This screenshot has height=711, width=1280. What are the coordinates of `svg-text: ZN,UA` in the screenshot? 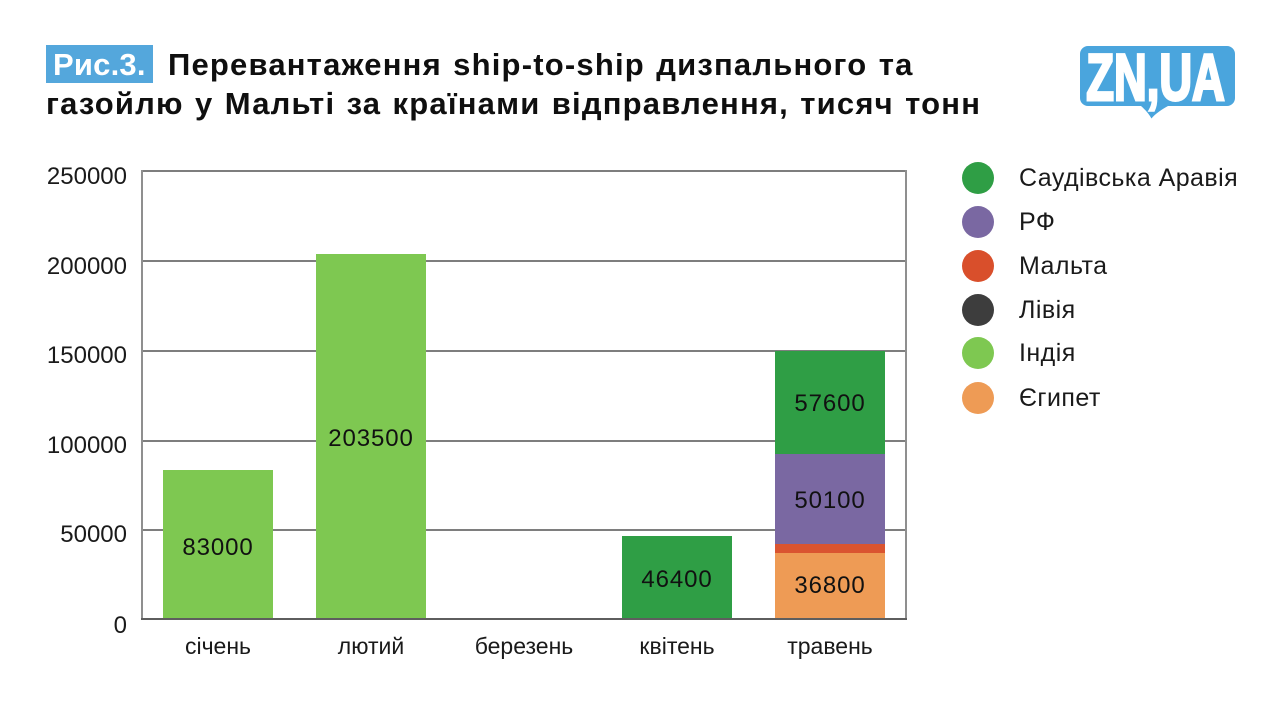 It's located at (1155, 76).